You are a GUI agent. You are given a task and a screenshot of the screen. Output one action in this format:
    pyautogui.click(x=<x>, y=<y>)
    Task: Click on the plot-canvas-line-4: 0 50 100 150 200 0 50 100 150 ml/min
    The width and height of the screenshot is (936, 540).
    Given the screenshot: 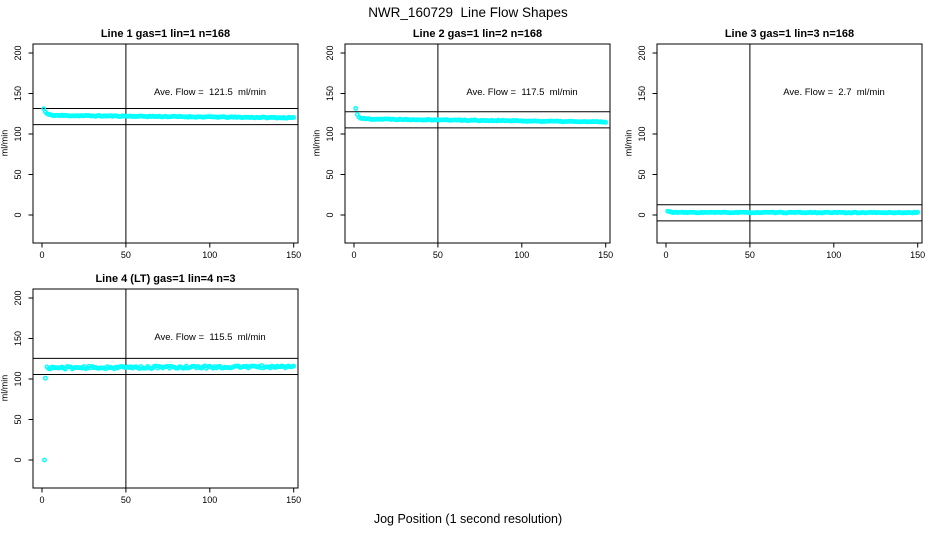 What is the action you would take?
    pyautogui.click(x=150, y=396)
    